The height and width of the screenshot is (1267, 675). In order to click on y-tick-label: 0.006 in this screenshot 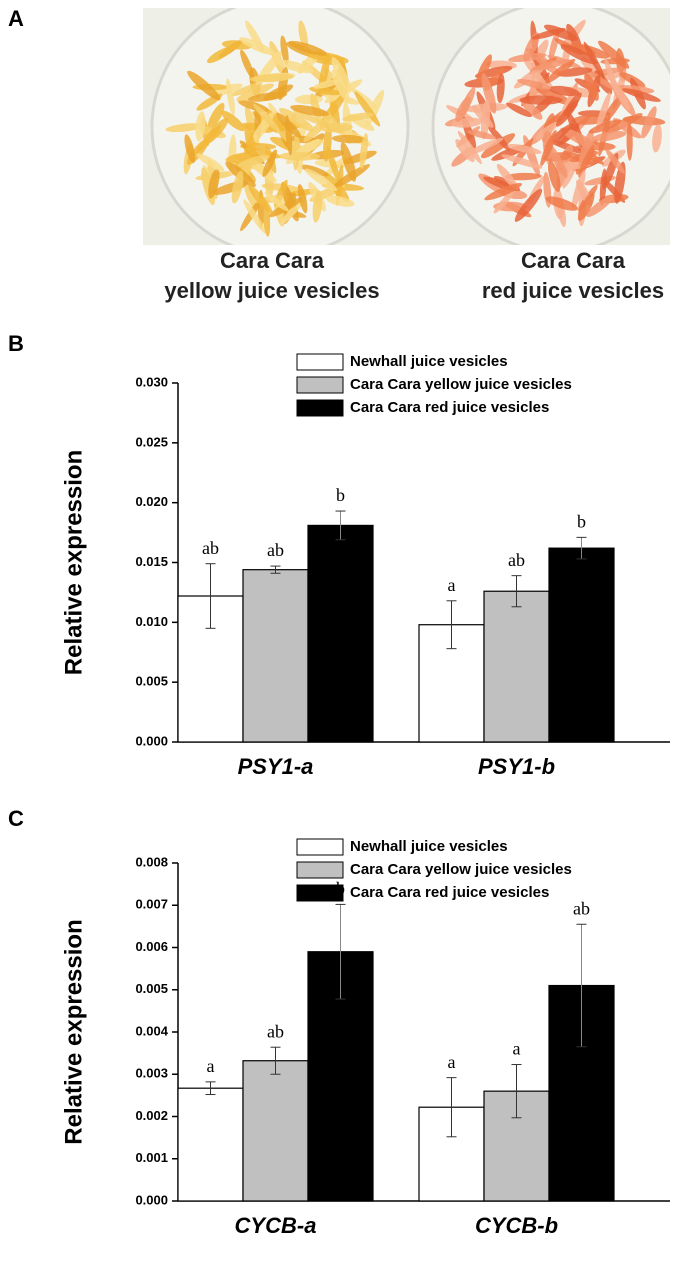, I will do `click(151, 946)`.